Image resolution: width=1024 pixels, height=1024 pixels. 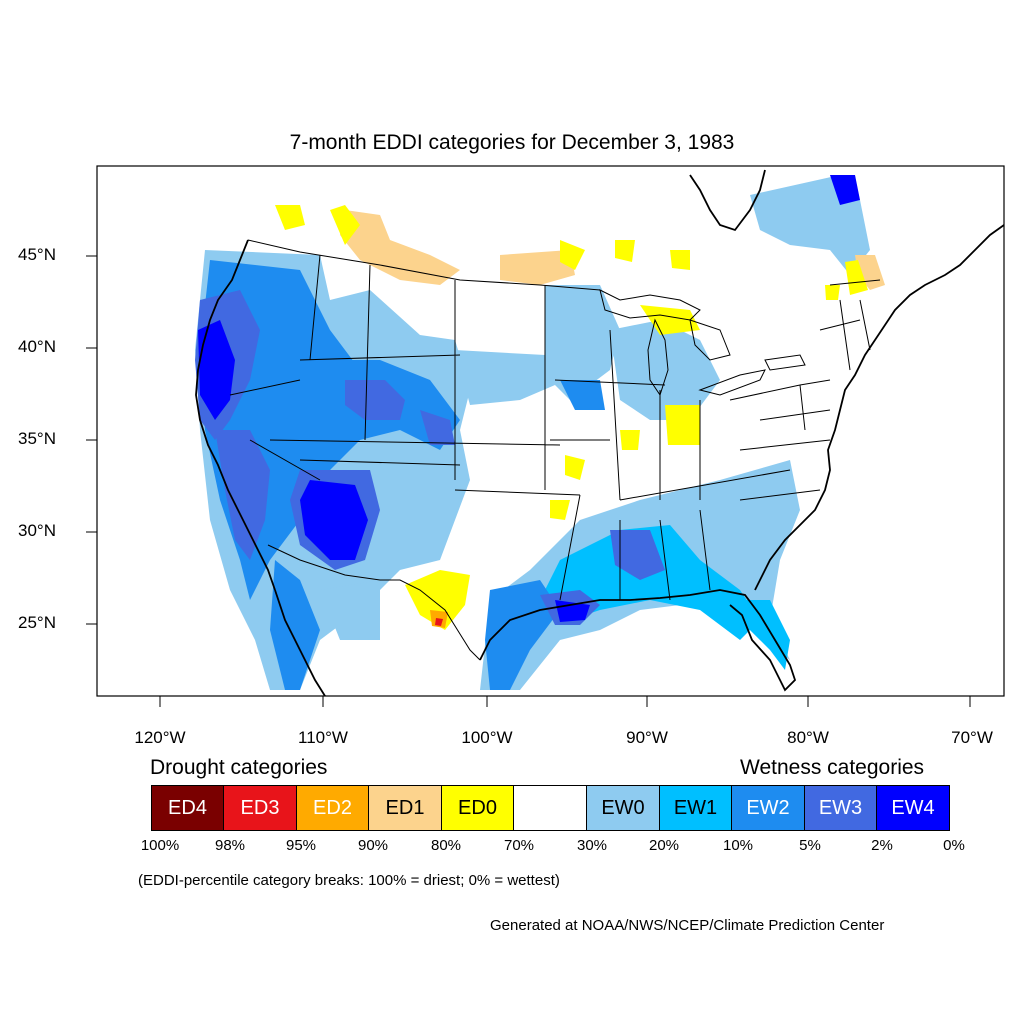 I want to click on break-98: 98%, so click(x=230, y=845).